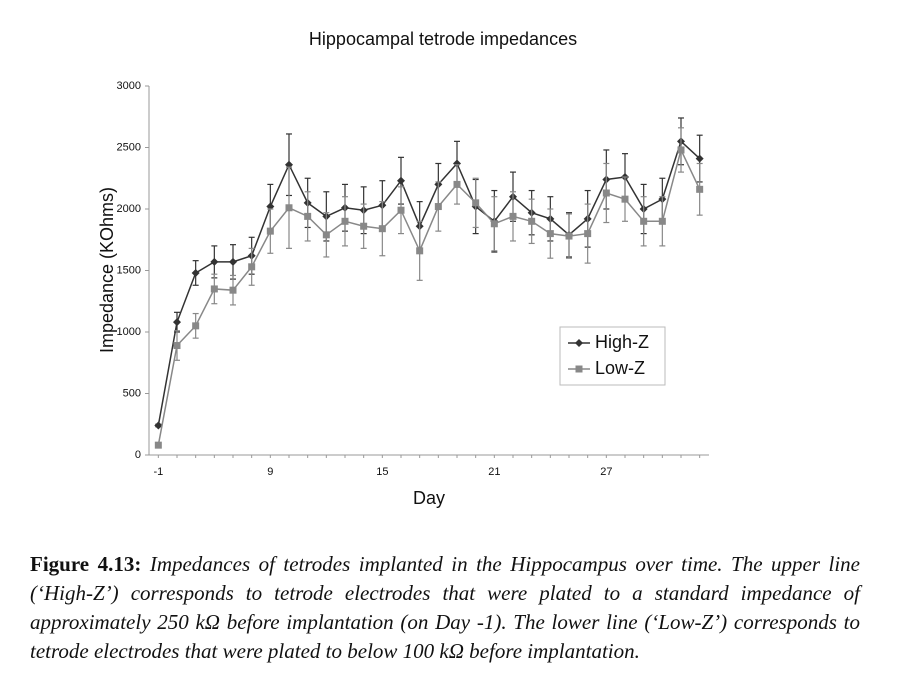 The height and width of the screenshot is (679, 913). What do you see at coordinates (107, 270) in the screenshot?
I see `y-axis-label: Impedance (KOhms)` at bounding box center [107, 270].